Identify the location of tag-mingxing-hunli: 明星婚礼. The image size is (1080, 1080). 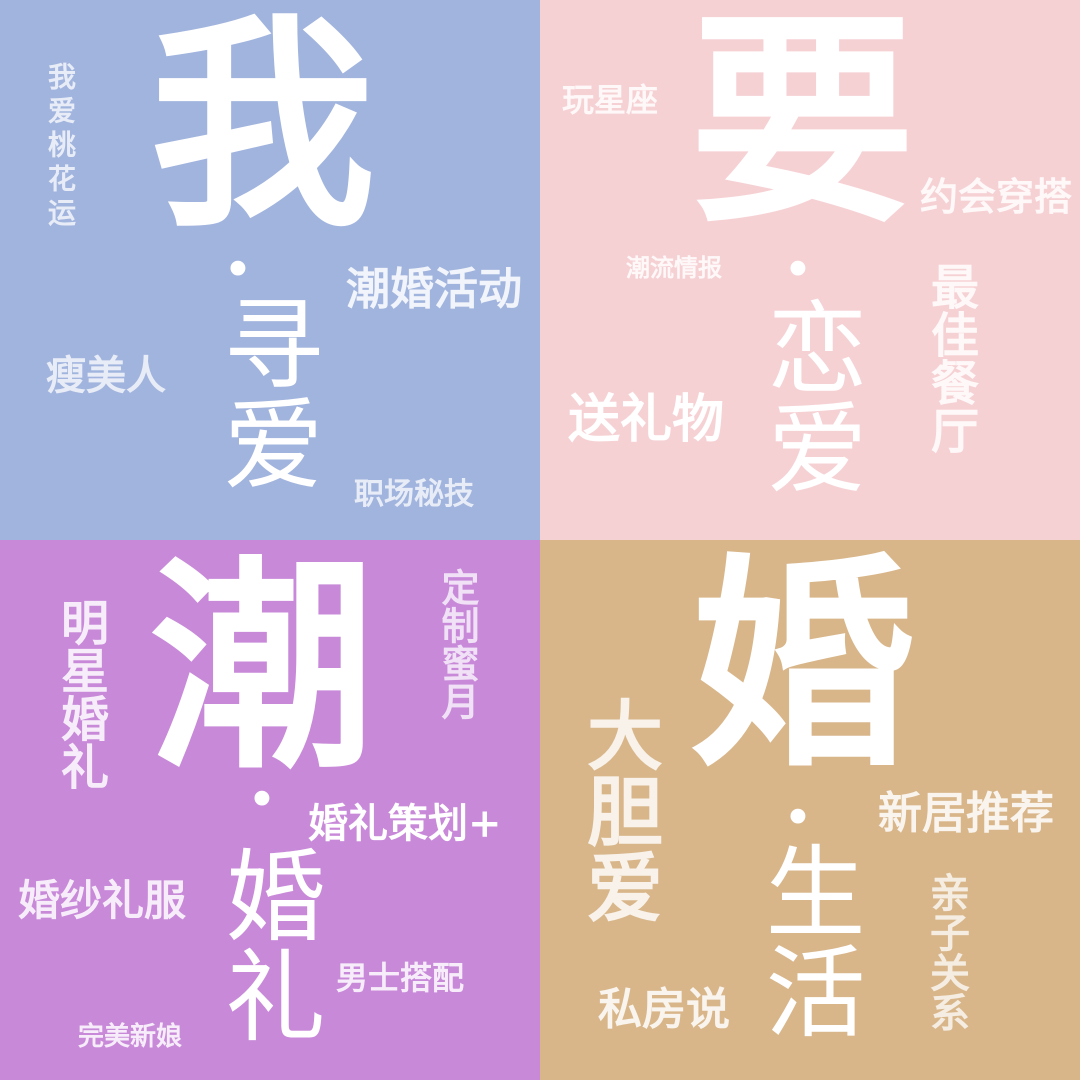
(80, 694).